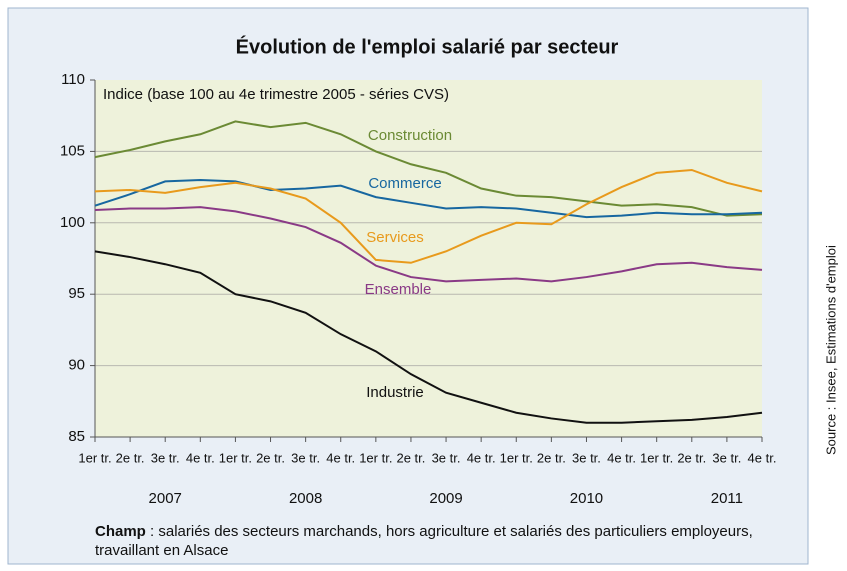 The width and height of the screenshot is (847, 571). Describe the element at coordinates (76, 365) in the screenshot. I see `y-tick-label: 90` at that location.